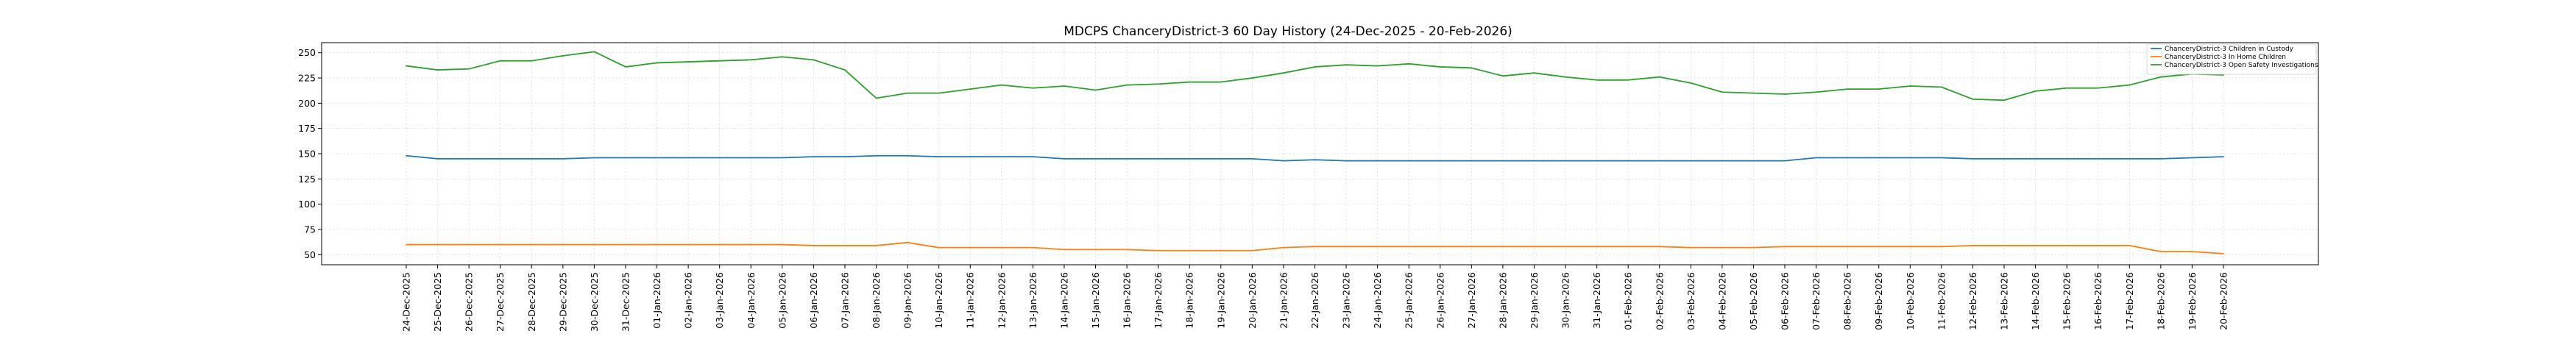 Image resolution: width=2576 pixels, height=353 pixels. Describe the element at coordinates (1377, 301) in the screenshot. I see `x-tick-label-31: 24-Jan-2026` at that location.